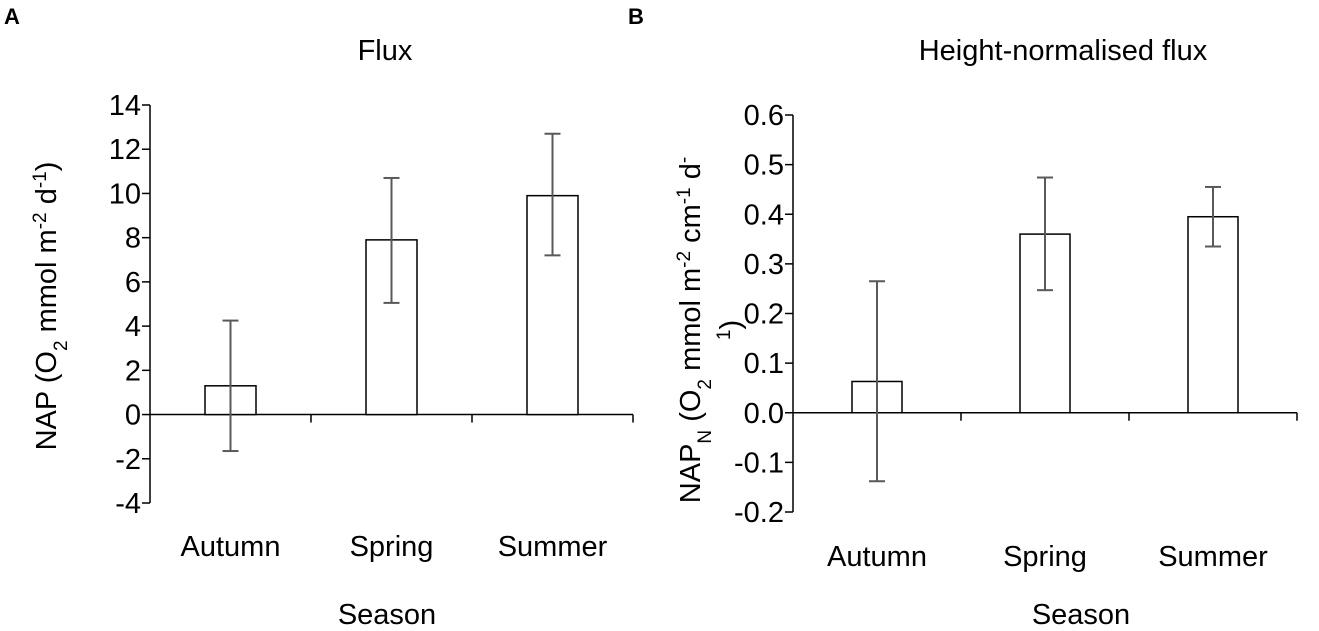  Describe the element at coordinates (764, 265) in the screenshot. I see `y-tick-label: 0.3` at that location.